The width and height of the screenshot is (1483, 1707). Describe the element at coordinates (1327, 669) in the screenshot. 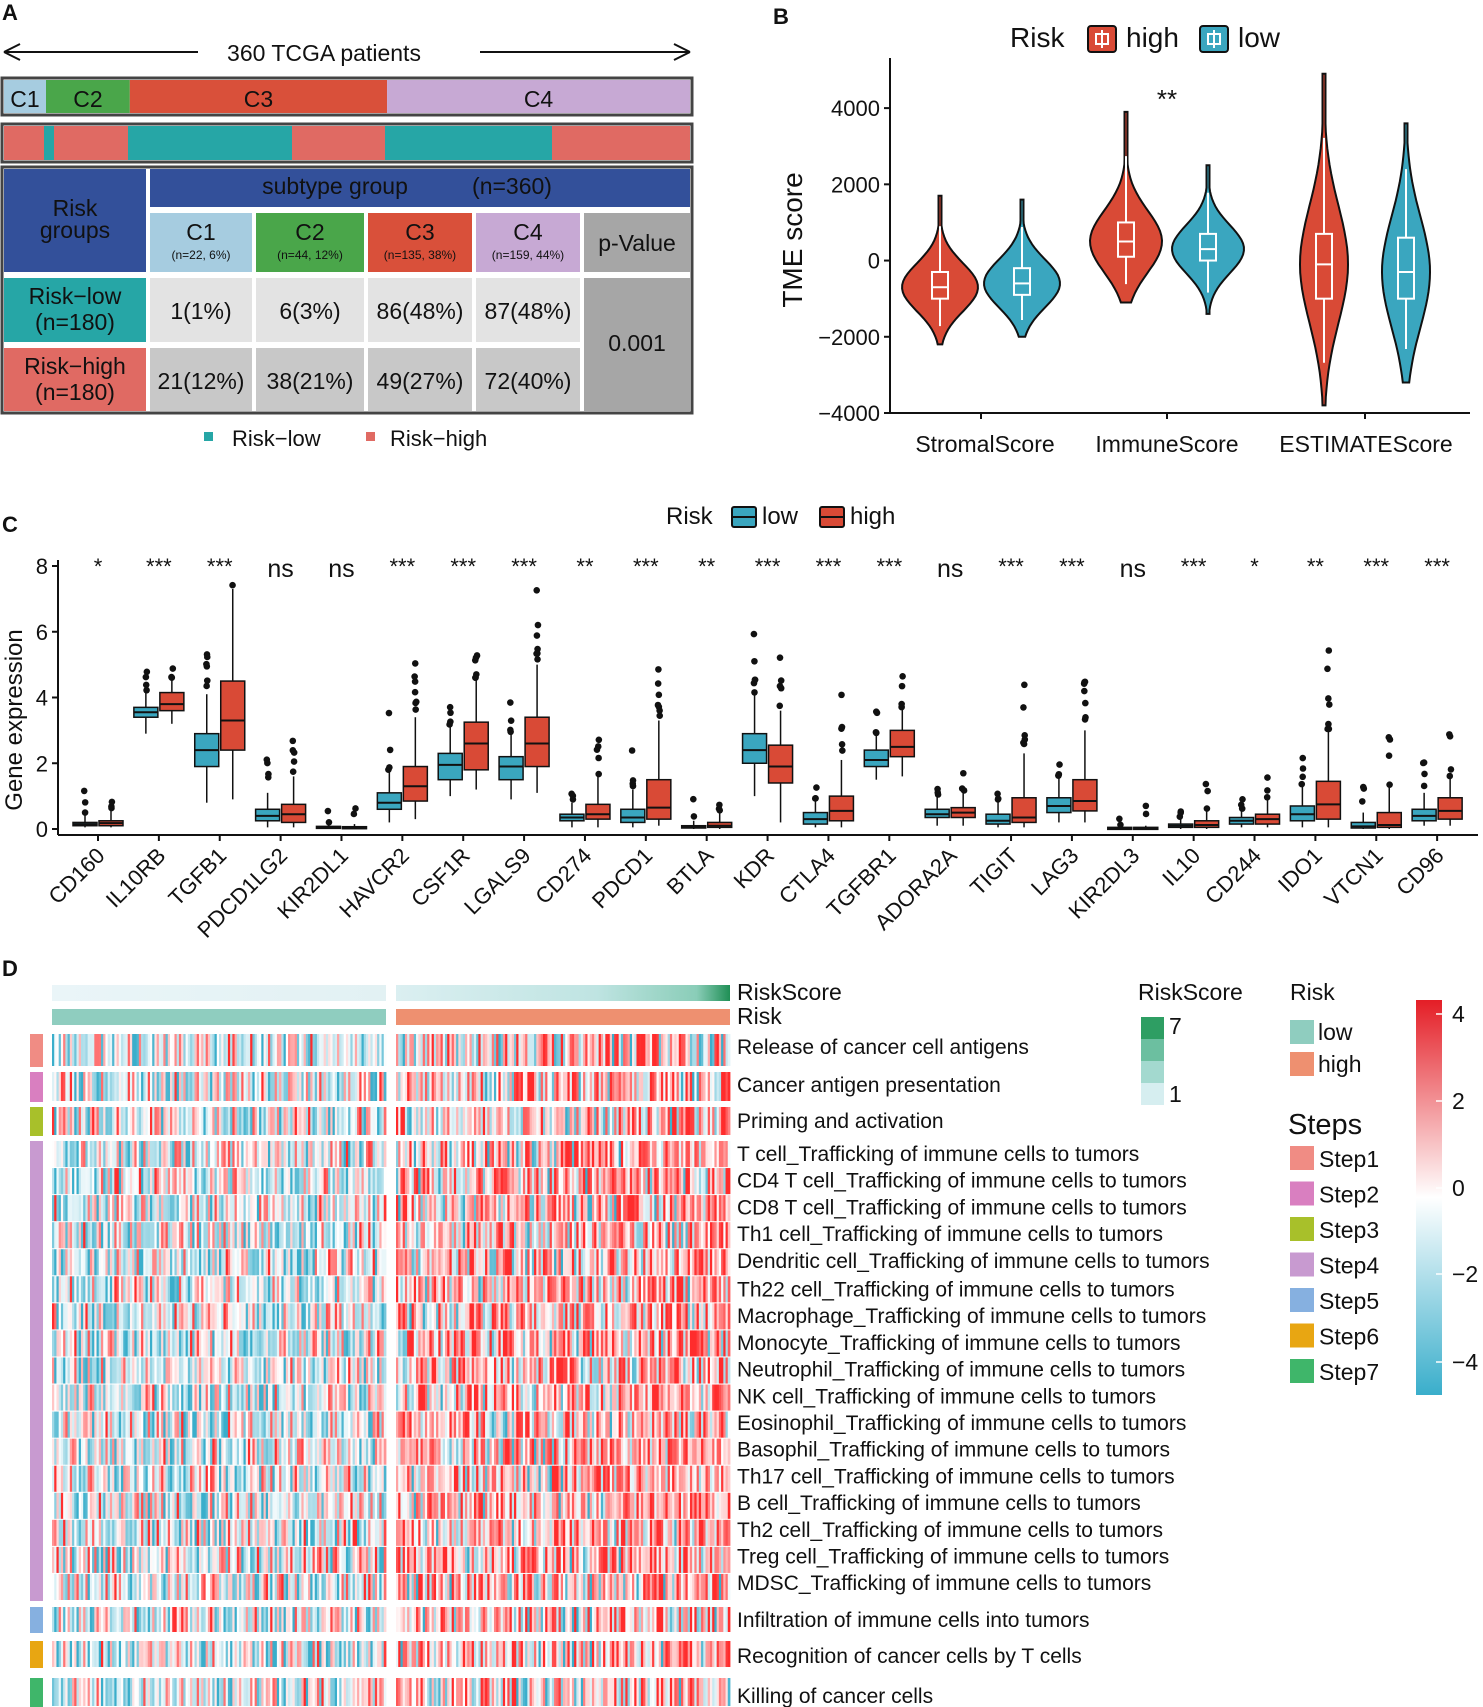

I see `outlier-point` at that location.